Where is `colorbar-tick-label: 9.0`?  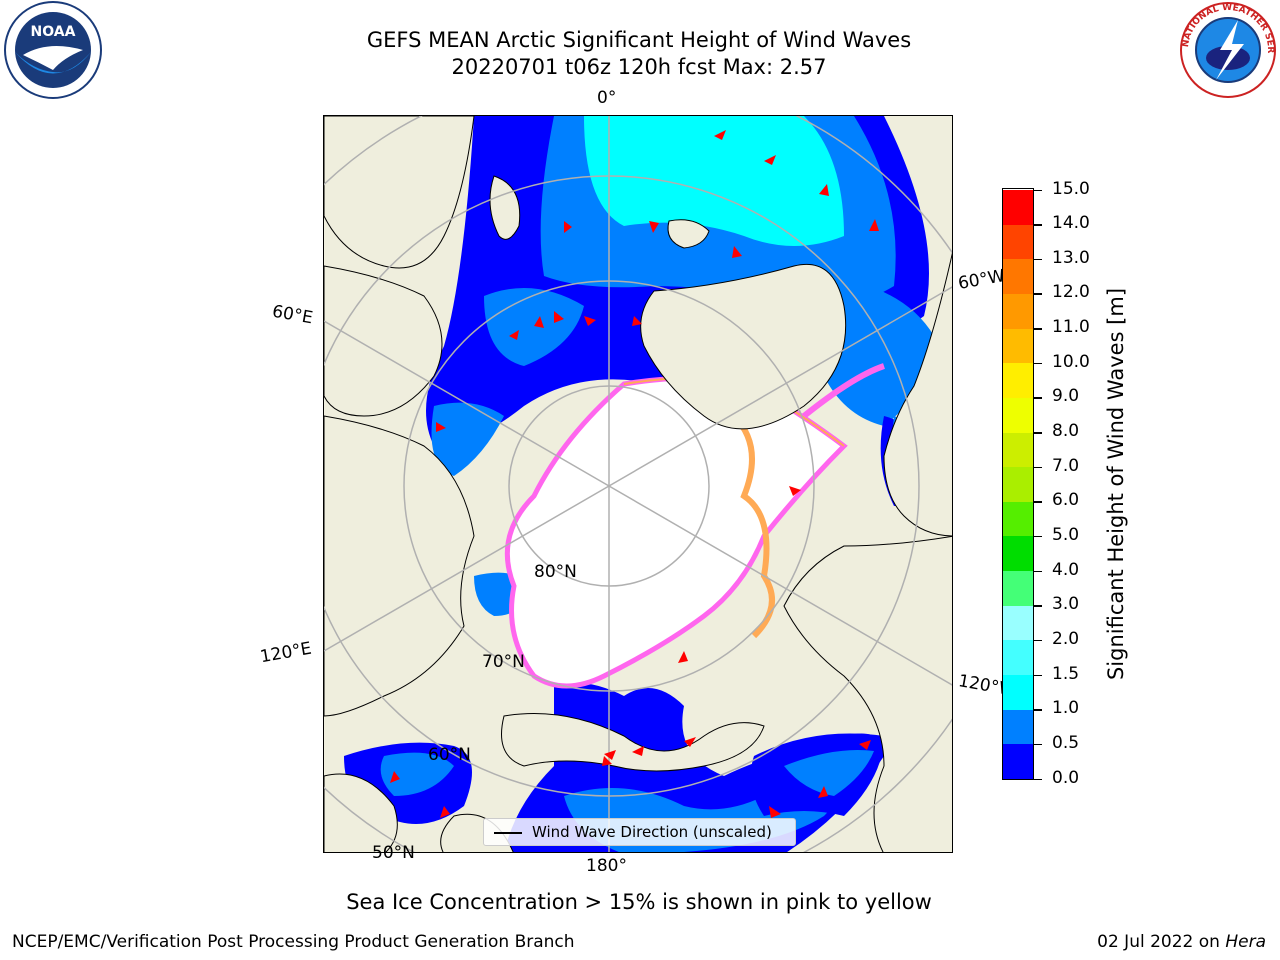
colorbar-tick-label: 9.0 is located at coordinates (1066, 396).